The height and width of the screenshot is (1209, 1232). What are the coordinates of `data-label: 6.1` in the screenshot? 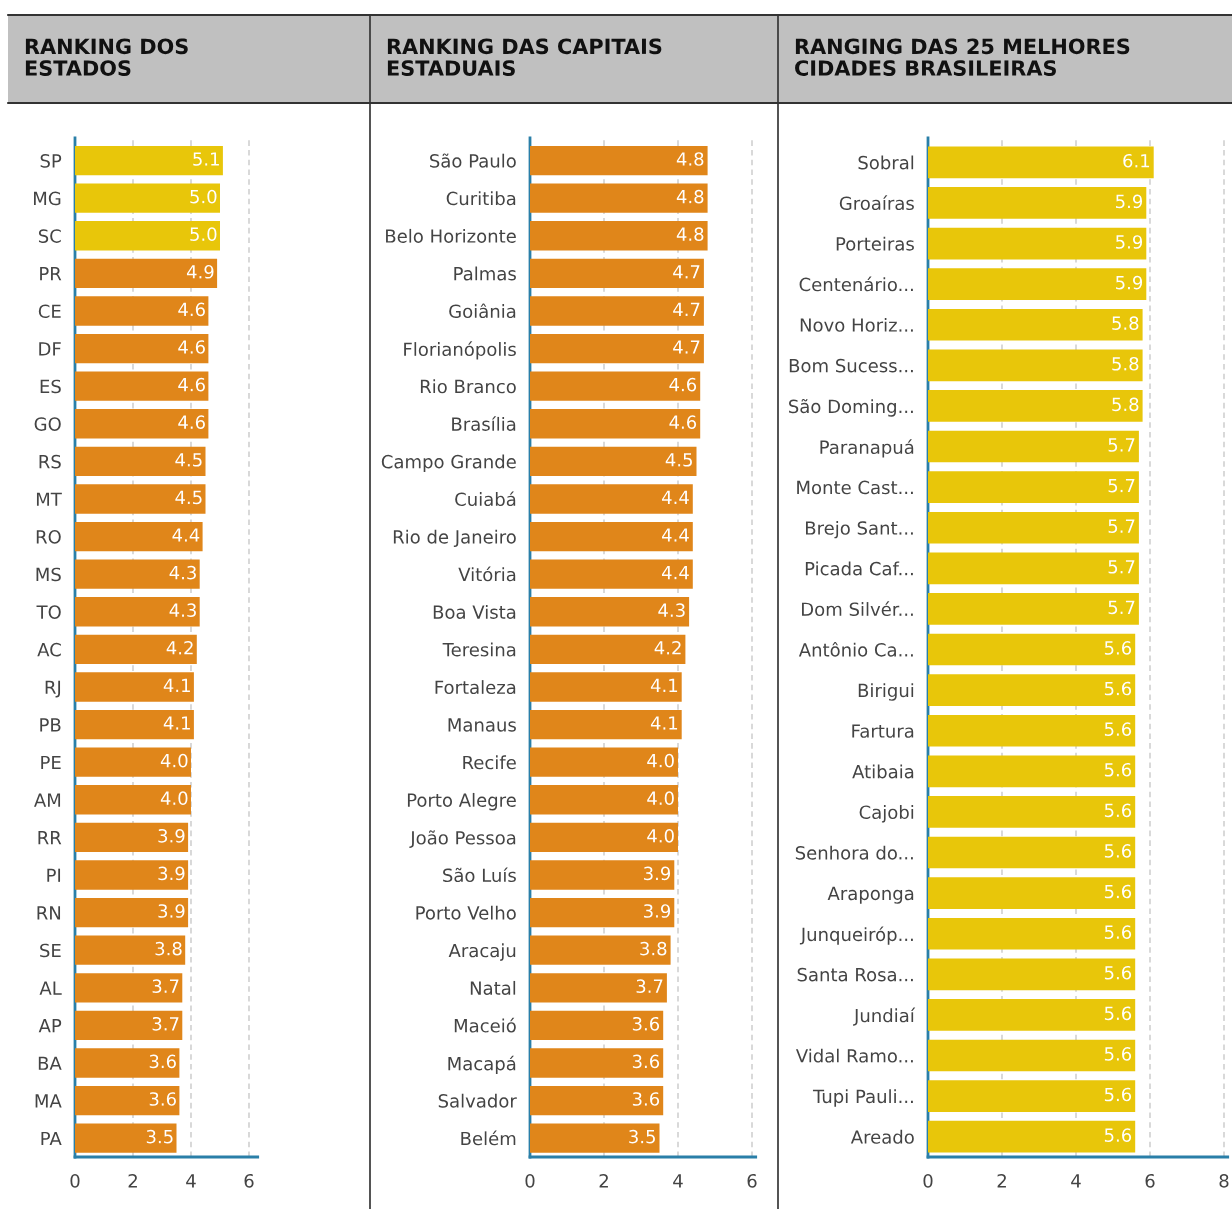 It's located at (1136, 160).